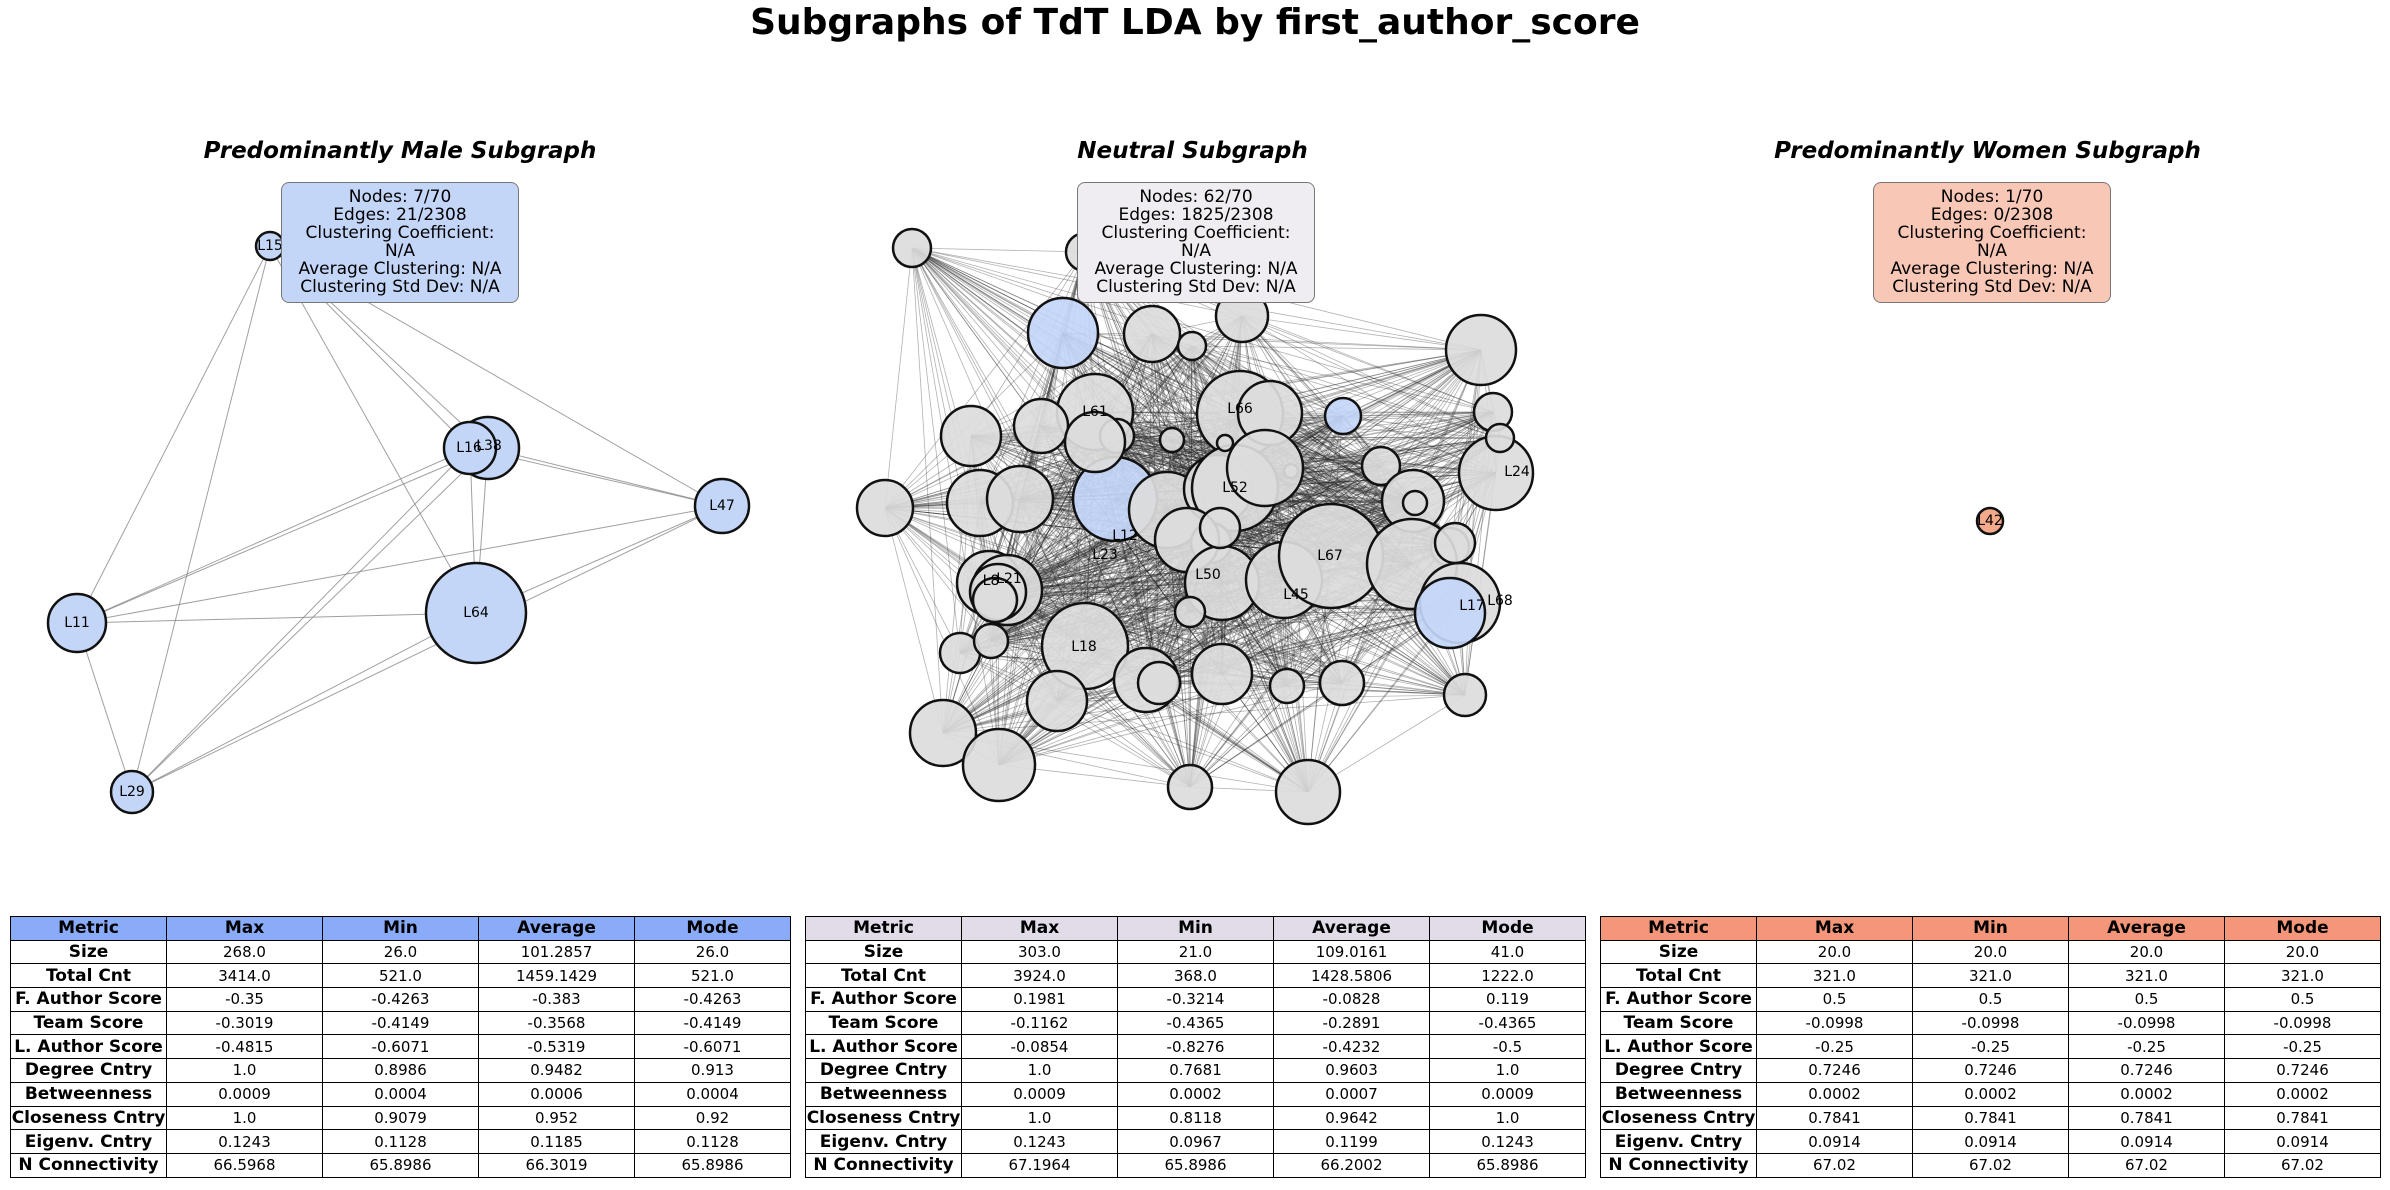  I want to click on metric-name-cell: Team Score, so click(1678, 1023).